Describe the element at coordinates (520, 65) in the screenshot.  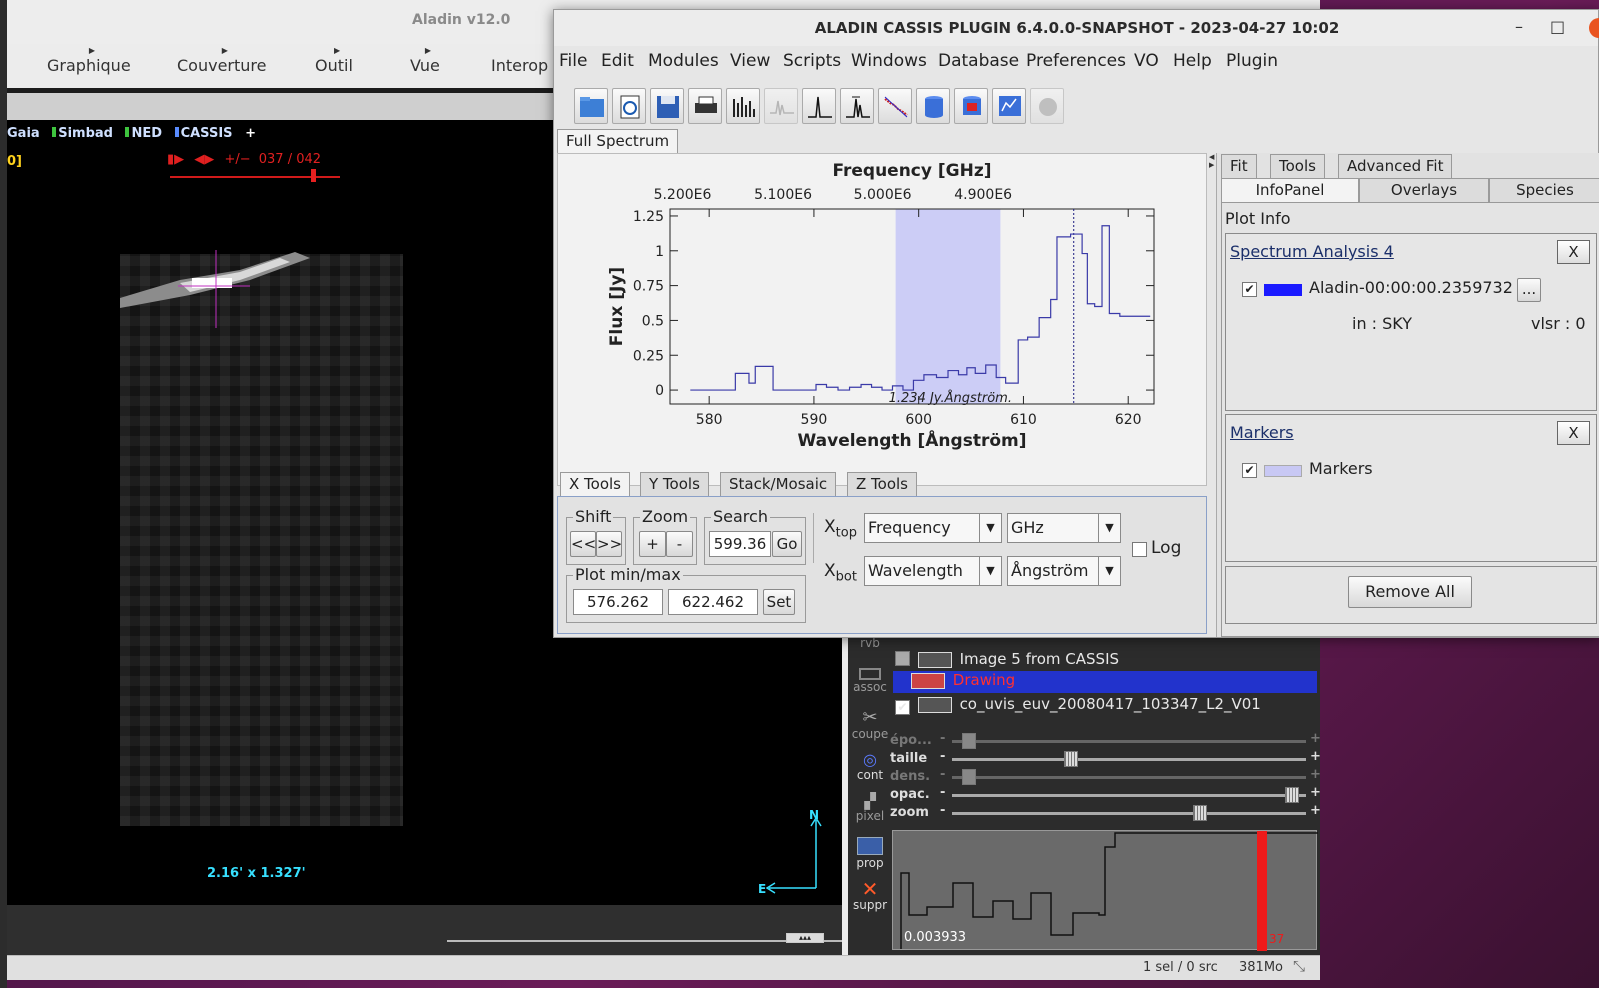
I see `menu-interop: Interop` at that location.